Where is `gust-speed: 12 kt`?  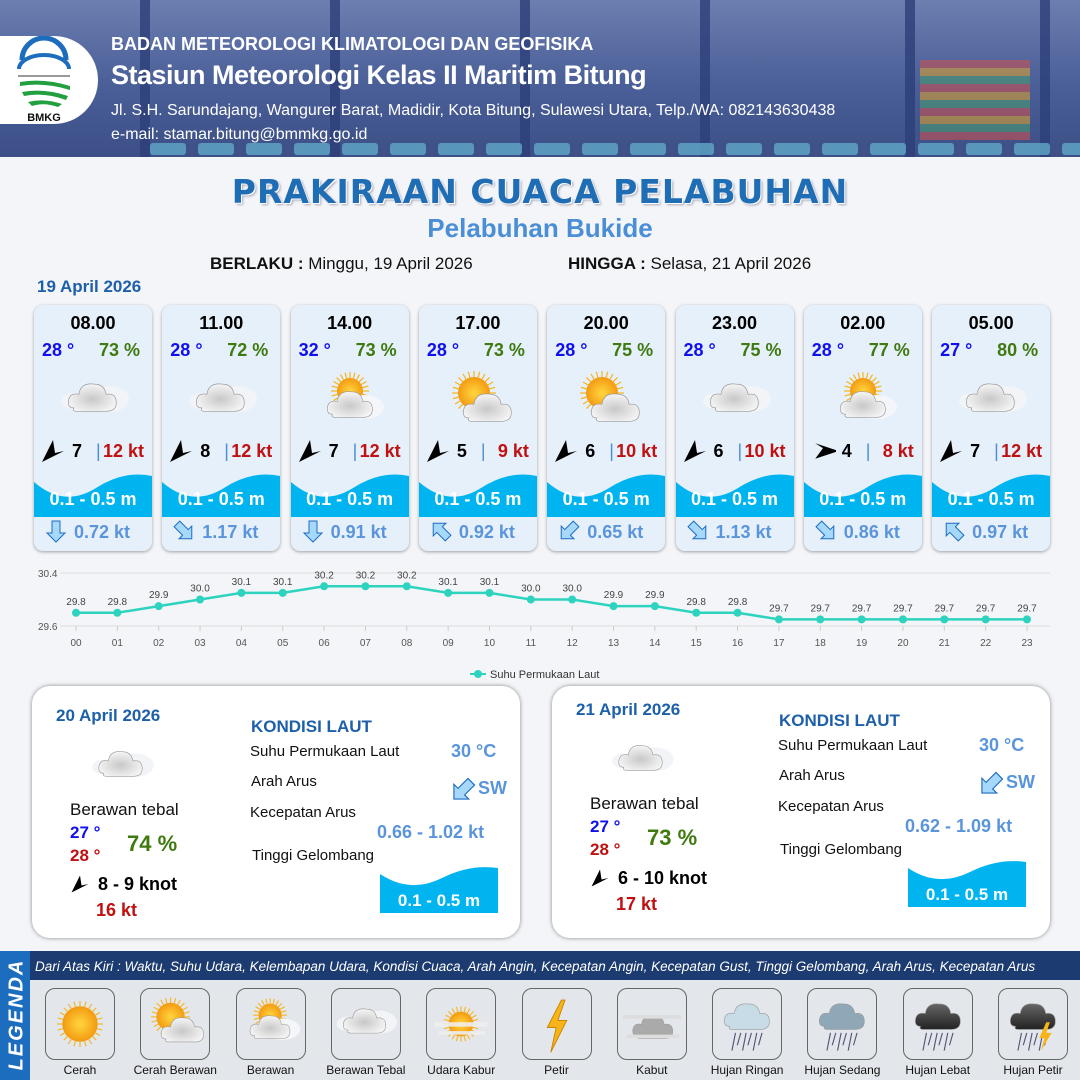 gust-speed: 12 kt is located at coordinates (252, 451).